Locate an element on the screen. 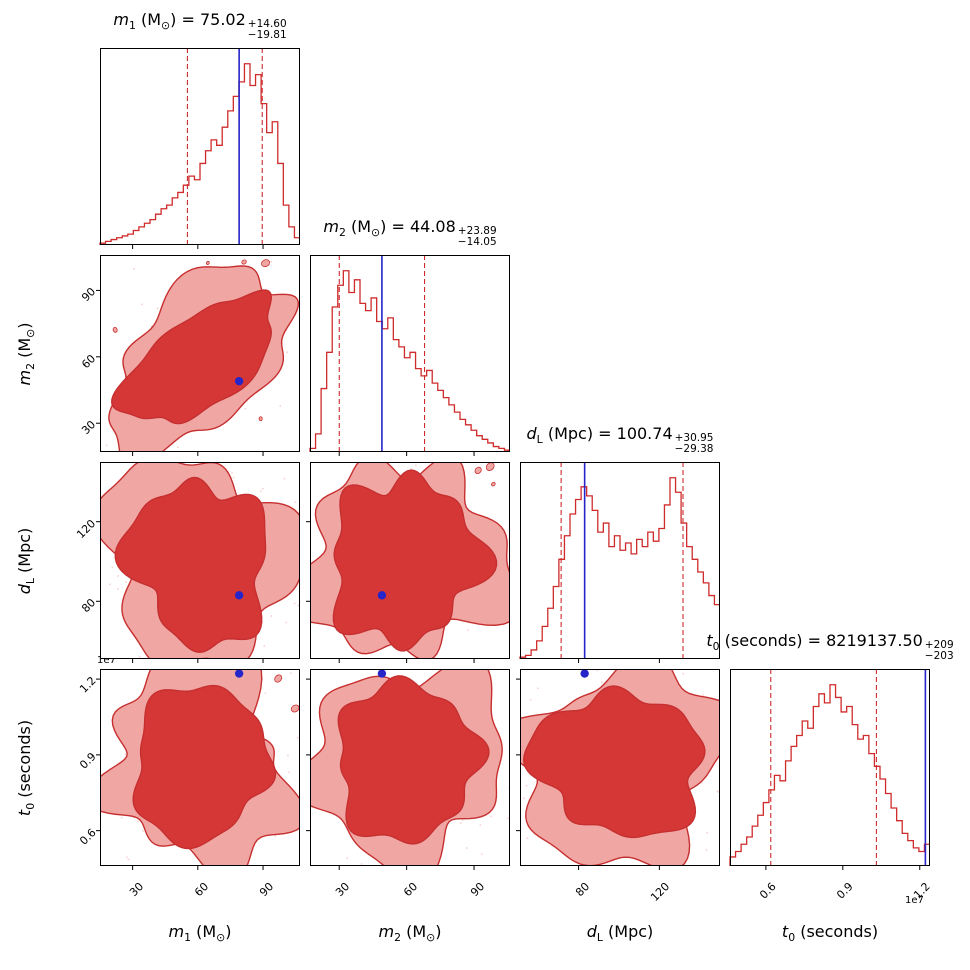 This screenshot has height=970, width=970. x-axis-label-dL: dL (Mpc) is located at coordinates (620, 933).